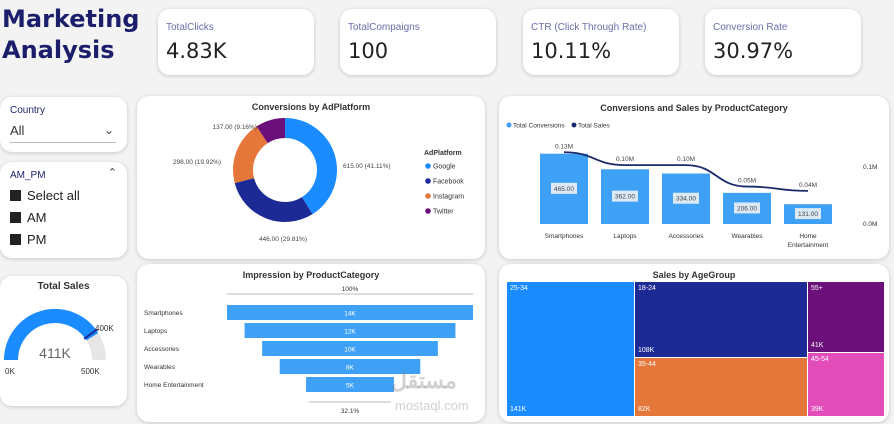 This screenshot has height=424, width=894. I want to click on option-label: Select all, so click(53, 195).